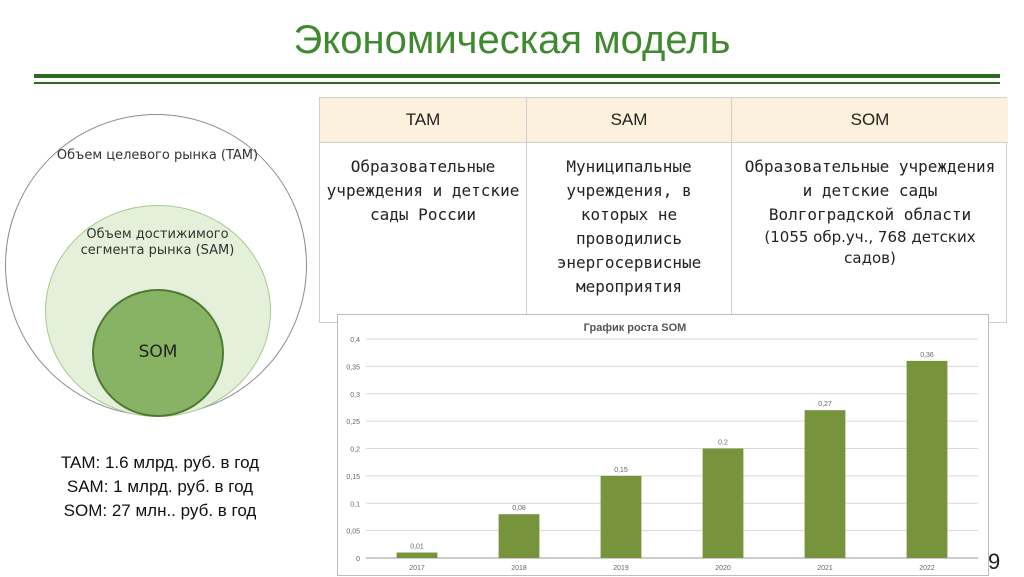  Describe the element at coordinates (512, 40) in the screenshot. I see `slide-title: Экономическая модель` at that location.